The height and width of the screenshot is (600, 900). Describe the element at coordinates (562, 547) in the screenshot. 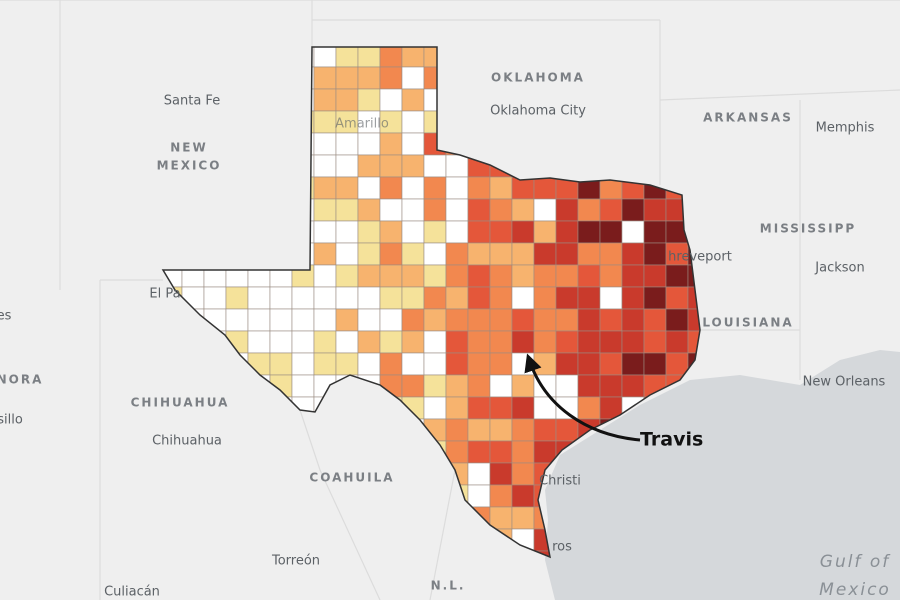

I see `city-label: ros` at that location.